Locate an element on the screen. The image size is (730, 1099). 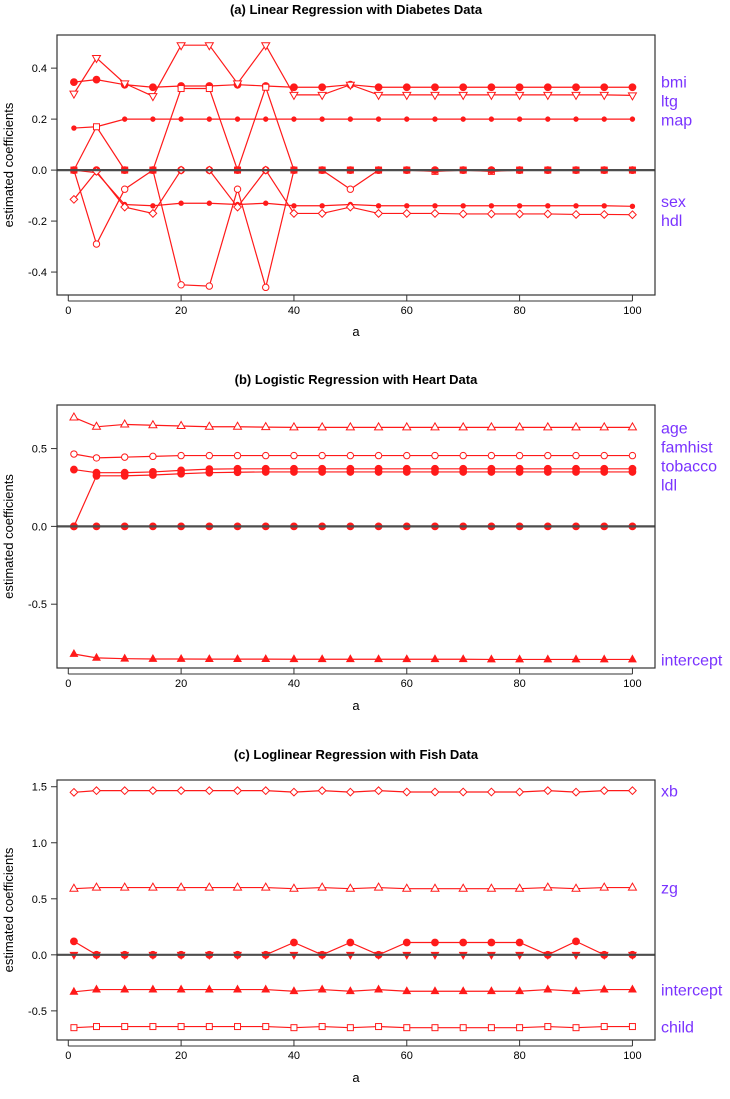
series-label-intercept: intercept is located at coordinates (692, 991).